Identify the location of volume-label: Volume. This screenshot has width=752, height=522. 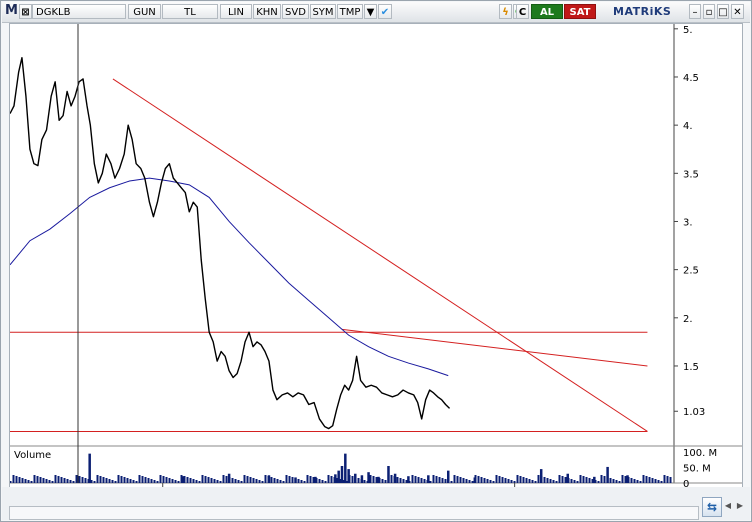
(32, 455).